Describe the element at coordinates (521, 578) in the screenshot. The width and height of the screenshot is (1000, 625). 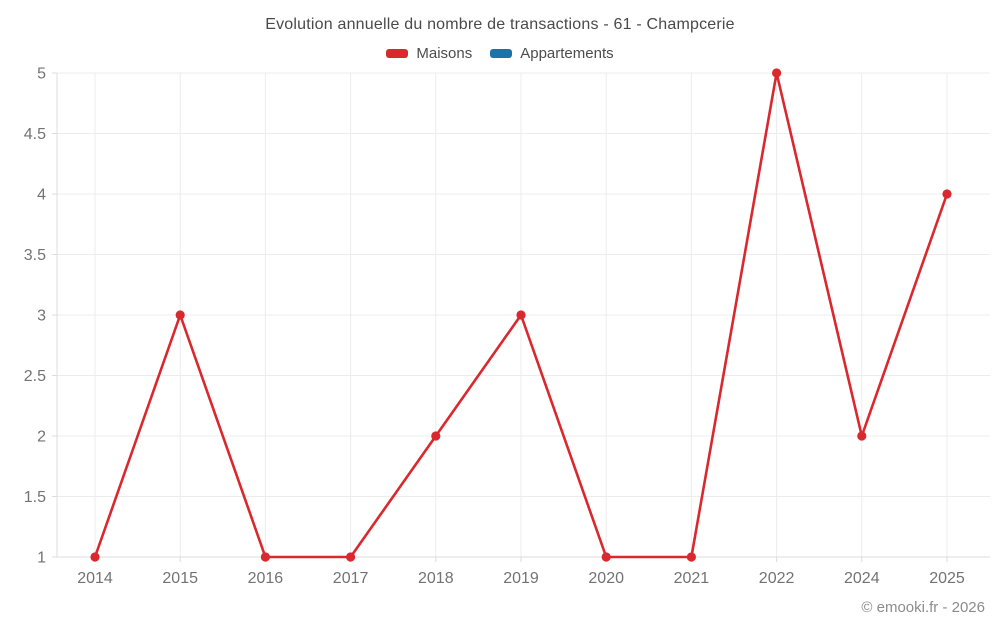
I see `x-tick-label: 2019` at that location.